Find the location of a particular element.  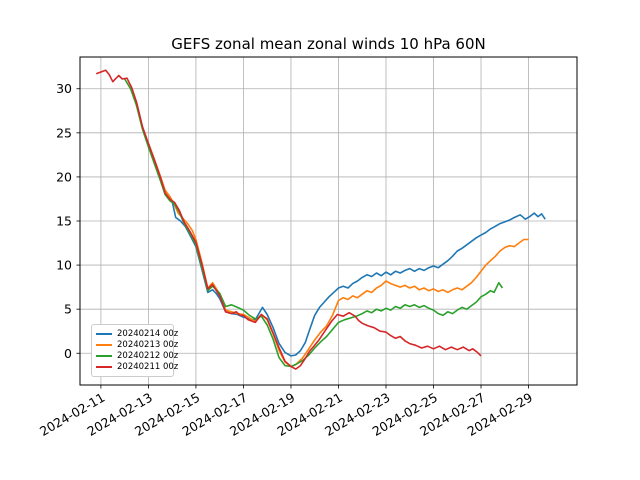

y-tick-label: 0 is located at coordinates (68, 353).